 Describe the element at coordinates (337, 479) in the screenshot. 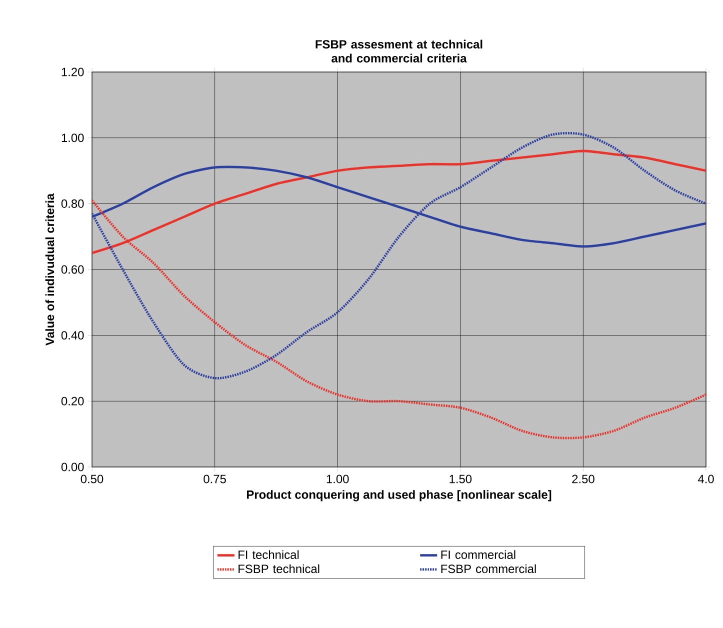

I see `x-tick-label: 1.00` at that location.